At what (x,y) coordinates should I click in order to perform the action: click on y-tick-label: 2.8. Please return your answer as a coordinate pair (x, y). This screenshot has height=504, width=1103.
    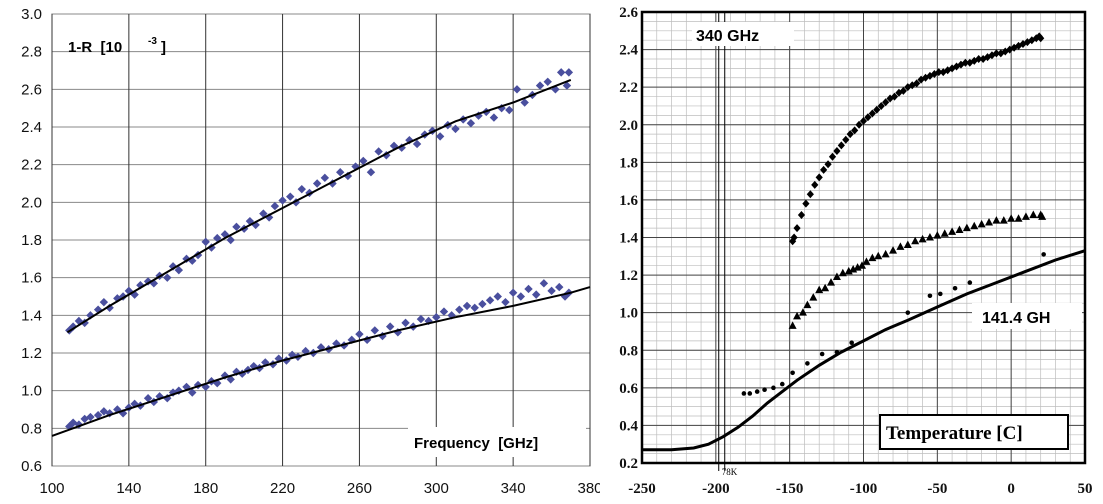
    Looking at the image, I should click on (31, 52).